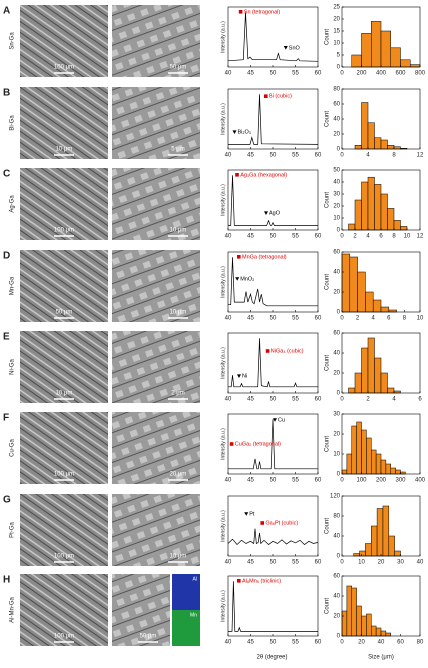 The width and height of the screenshot is (428, 668). Describe the element at coordinates (6, 11) in the screenshot. I see `panel-label: A` at that location.